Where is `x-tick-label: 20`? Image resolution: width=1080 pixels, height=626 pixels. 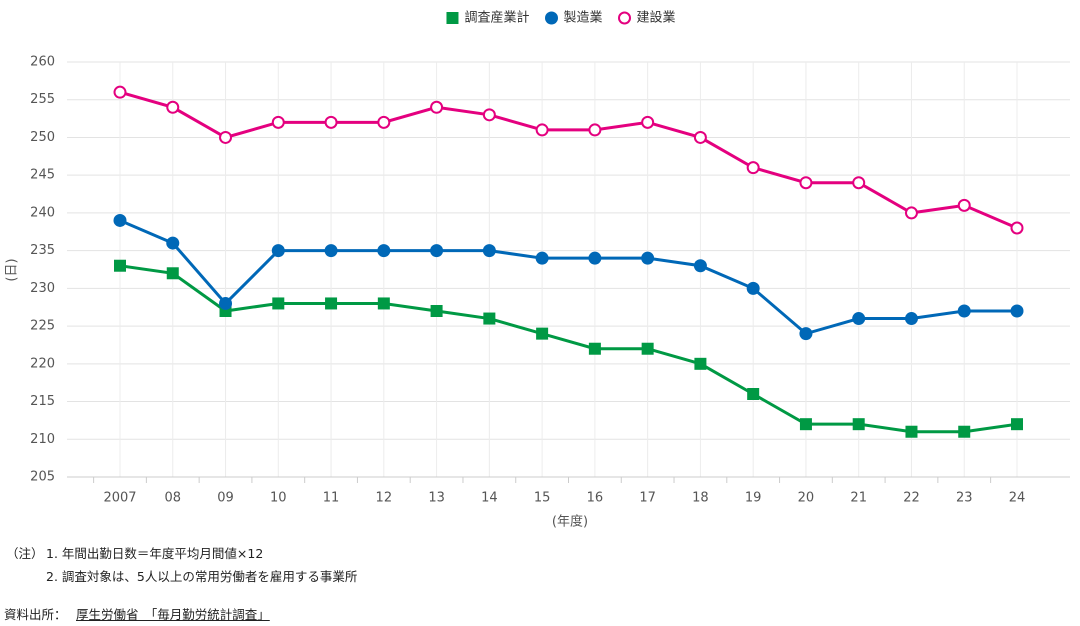
x-tick-label: 20 is located at coordinates (806, 498).